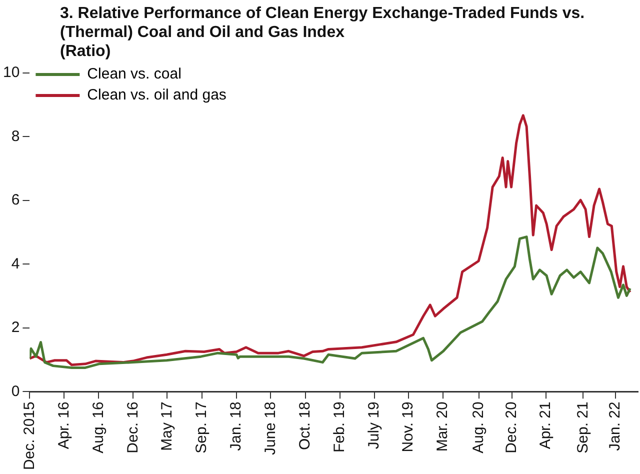  I want to click on x-tick-label: Dec. 20, so click(511, 428).